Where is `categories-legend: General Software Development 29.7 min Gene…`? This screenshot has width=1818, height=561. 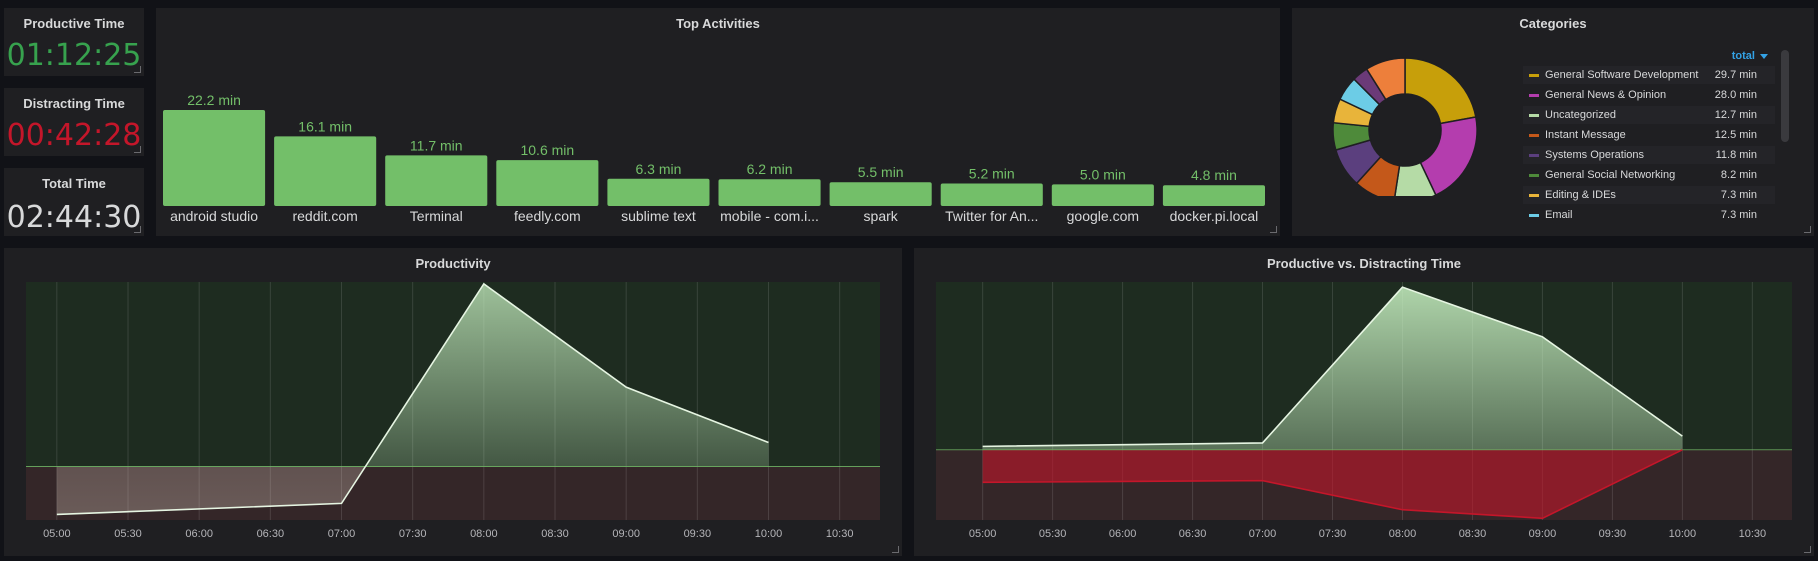 categories-legend: General Software Development 29.7 min Gene… is located at coordinates (1649, 146).